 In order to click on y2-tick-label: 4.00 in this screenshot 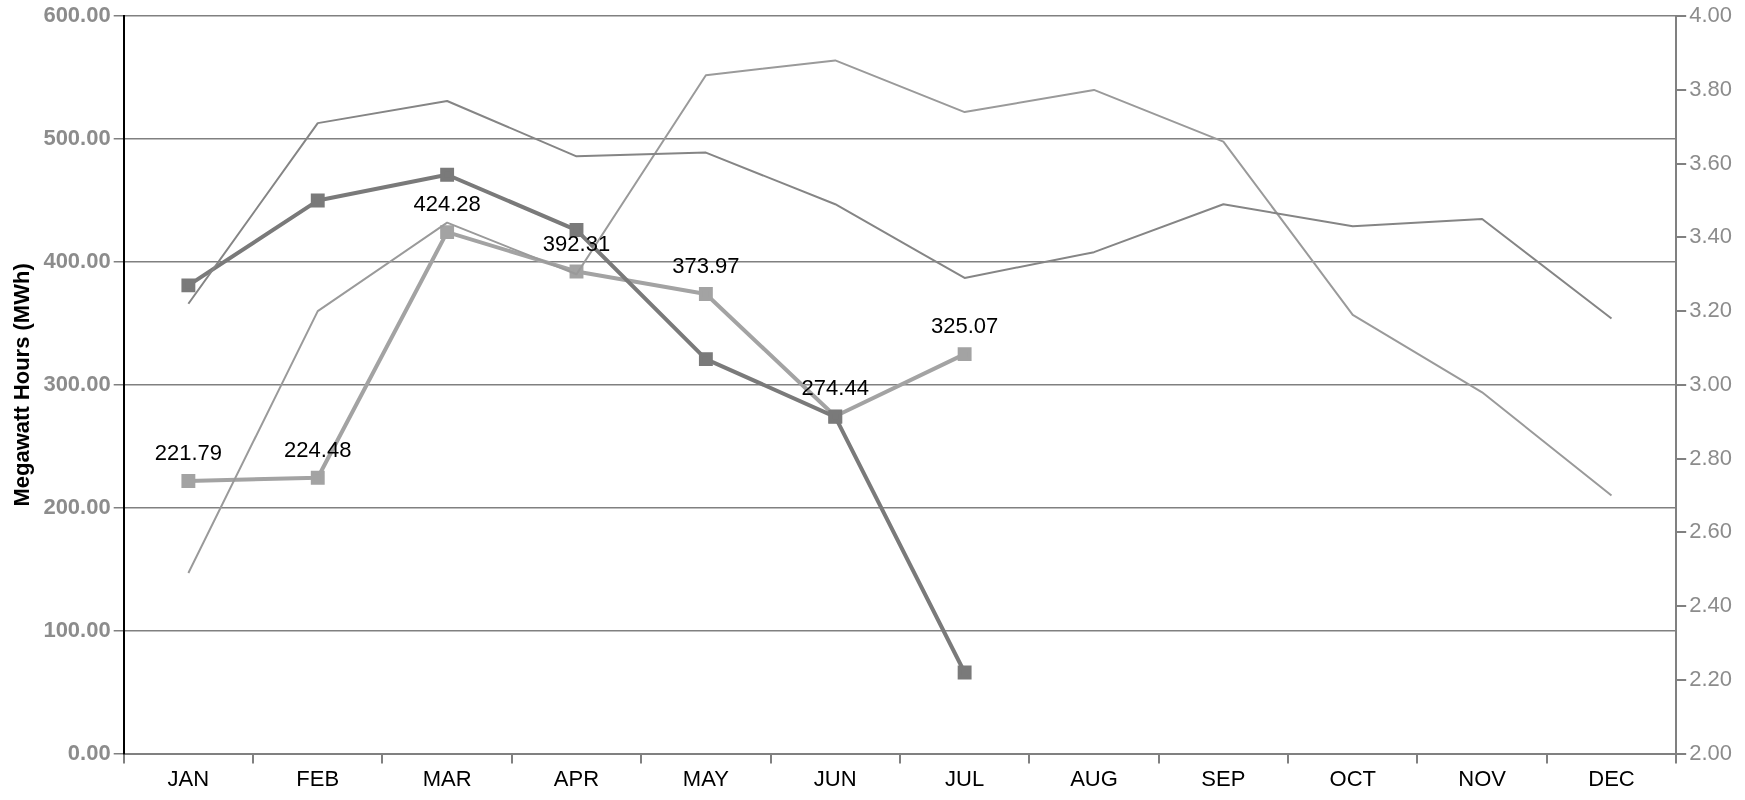, I will do `click(1711, 15)`.